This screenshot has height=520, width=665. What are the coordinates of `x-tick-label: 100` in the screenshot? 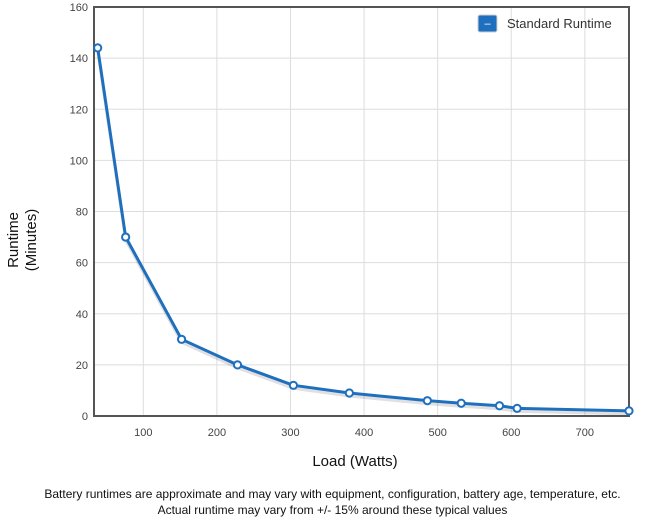 It's located at (143, 433).